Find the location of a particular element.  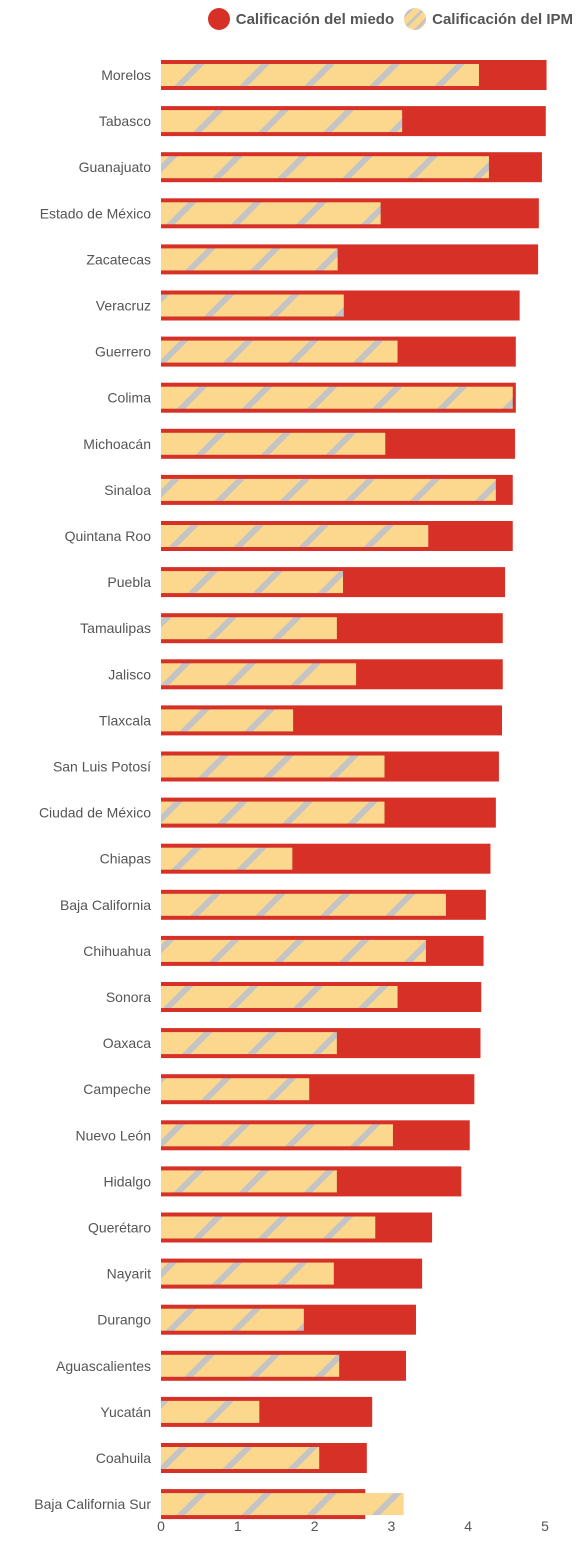

category-label-estado-de-mexico: Estado de México is located at coordinates (95, 213).